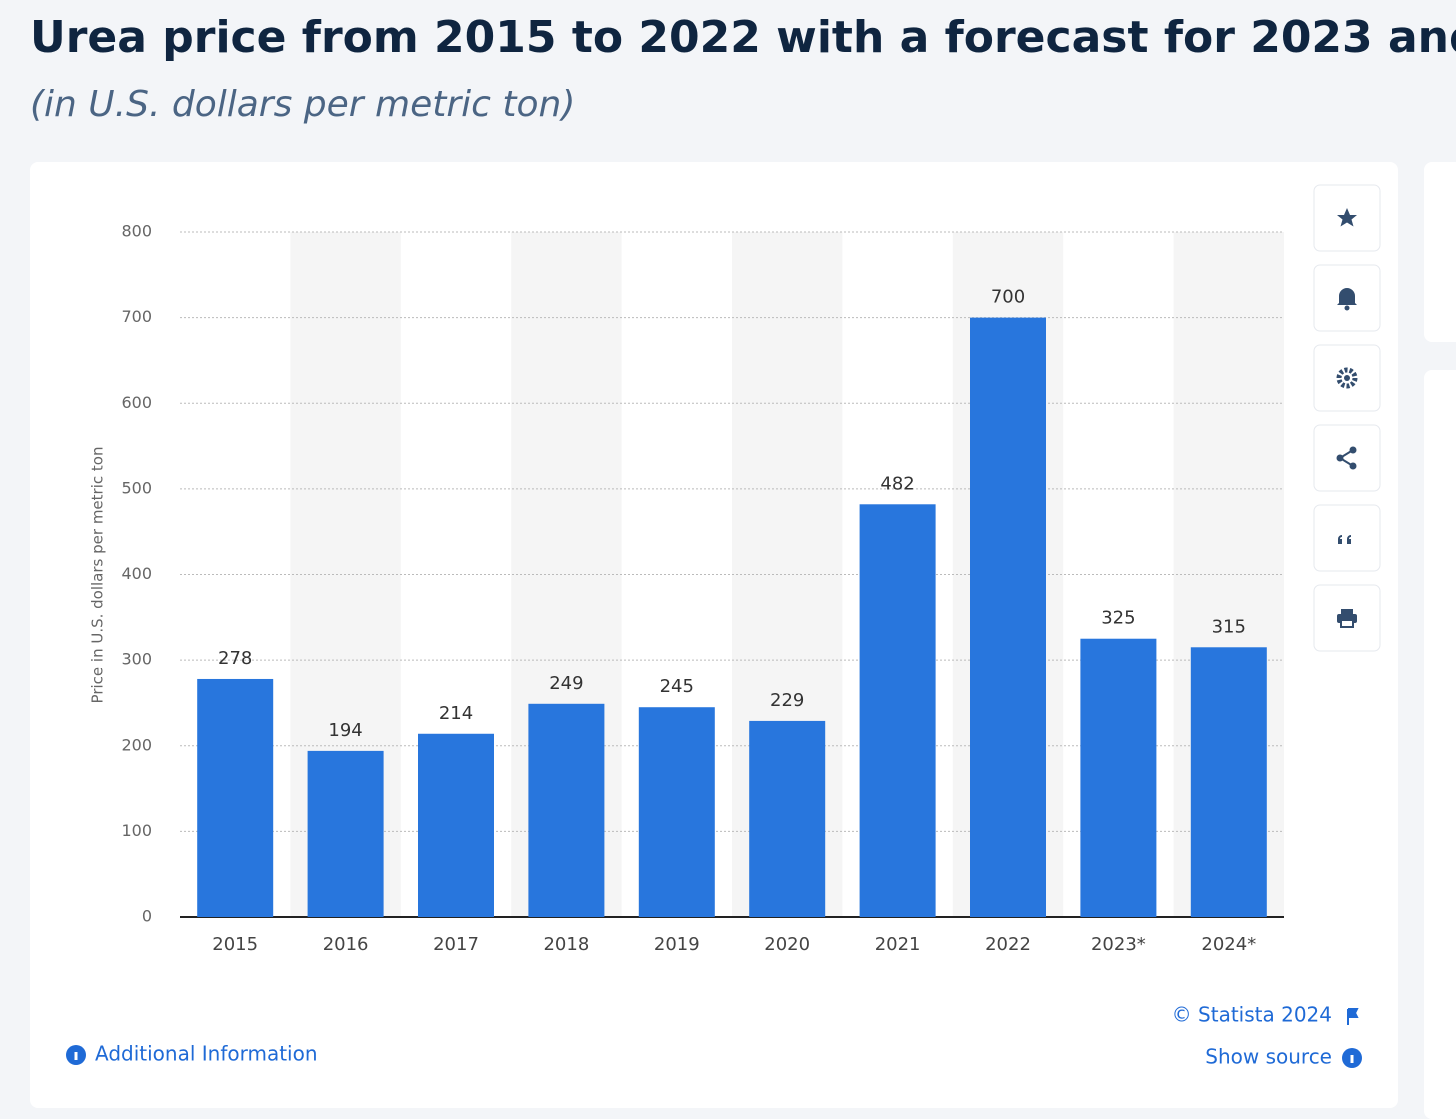 The image size is (1456, 1119). Describe the element at coordinates (787, 700) in the screenshot. I see `data-label: 229` at that location.